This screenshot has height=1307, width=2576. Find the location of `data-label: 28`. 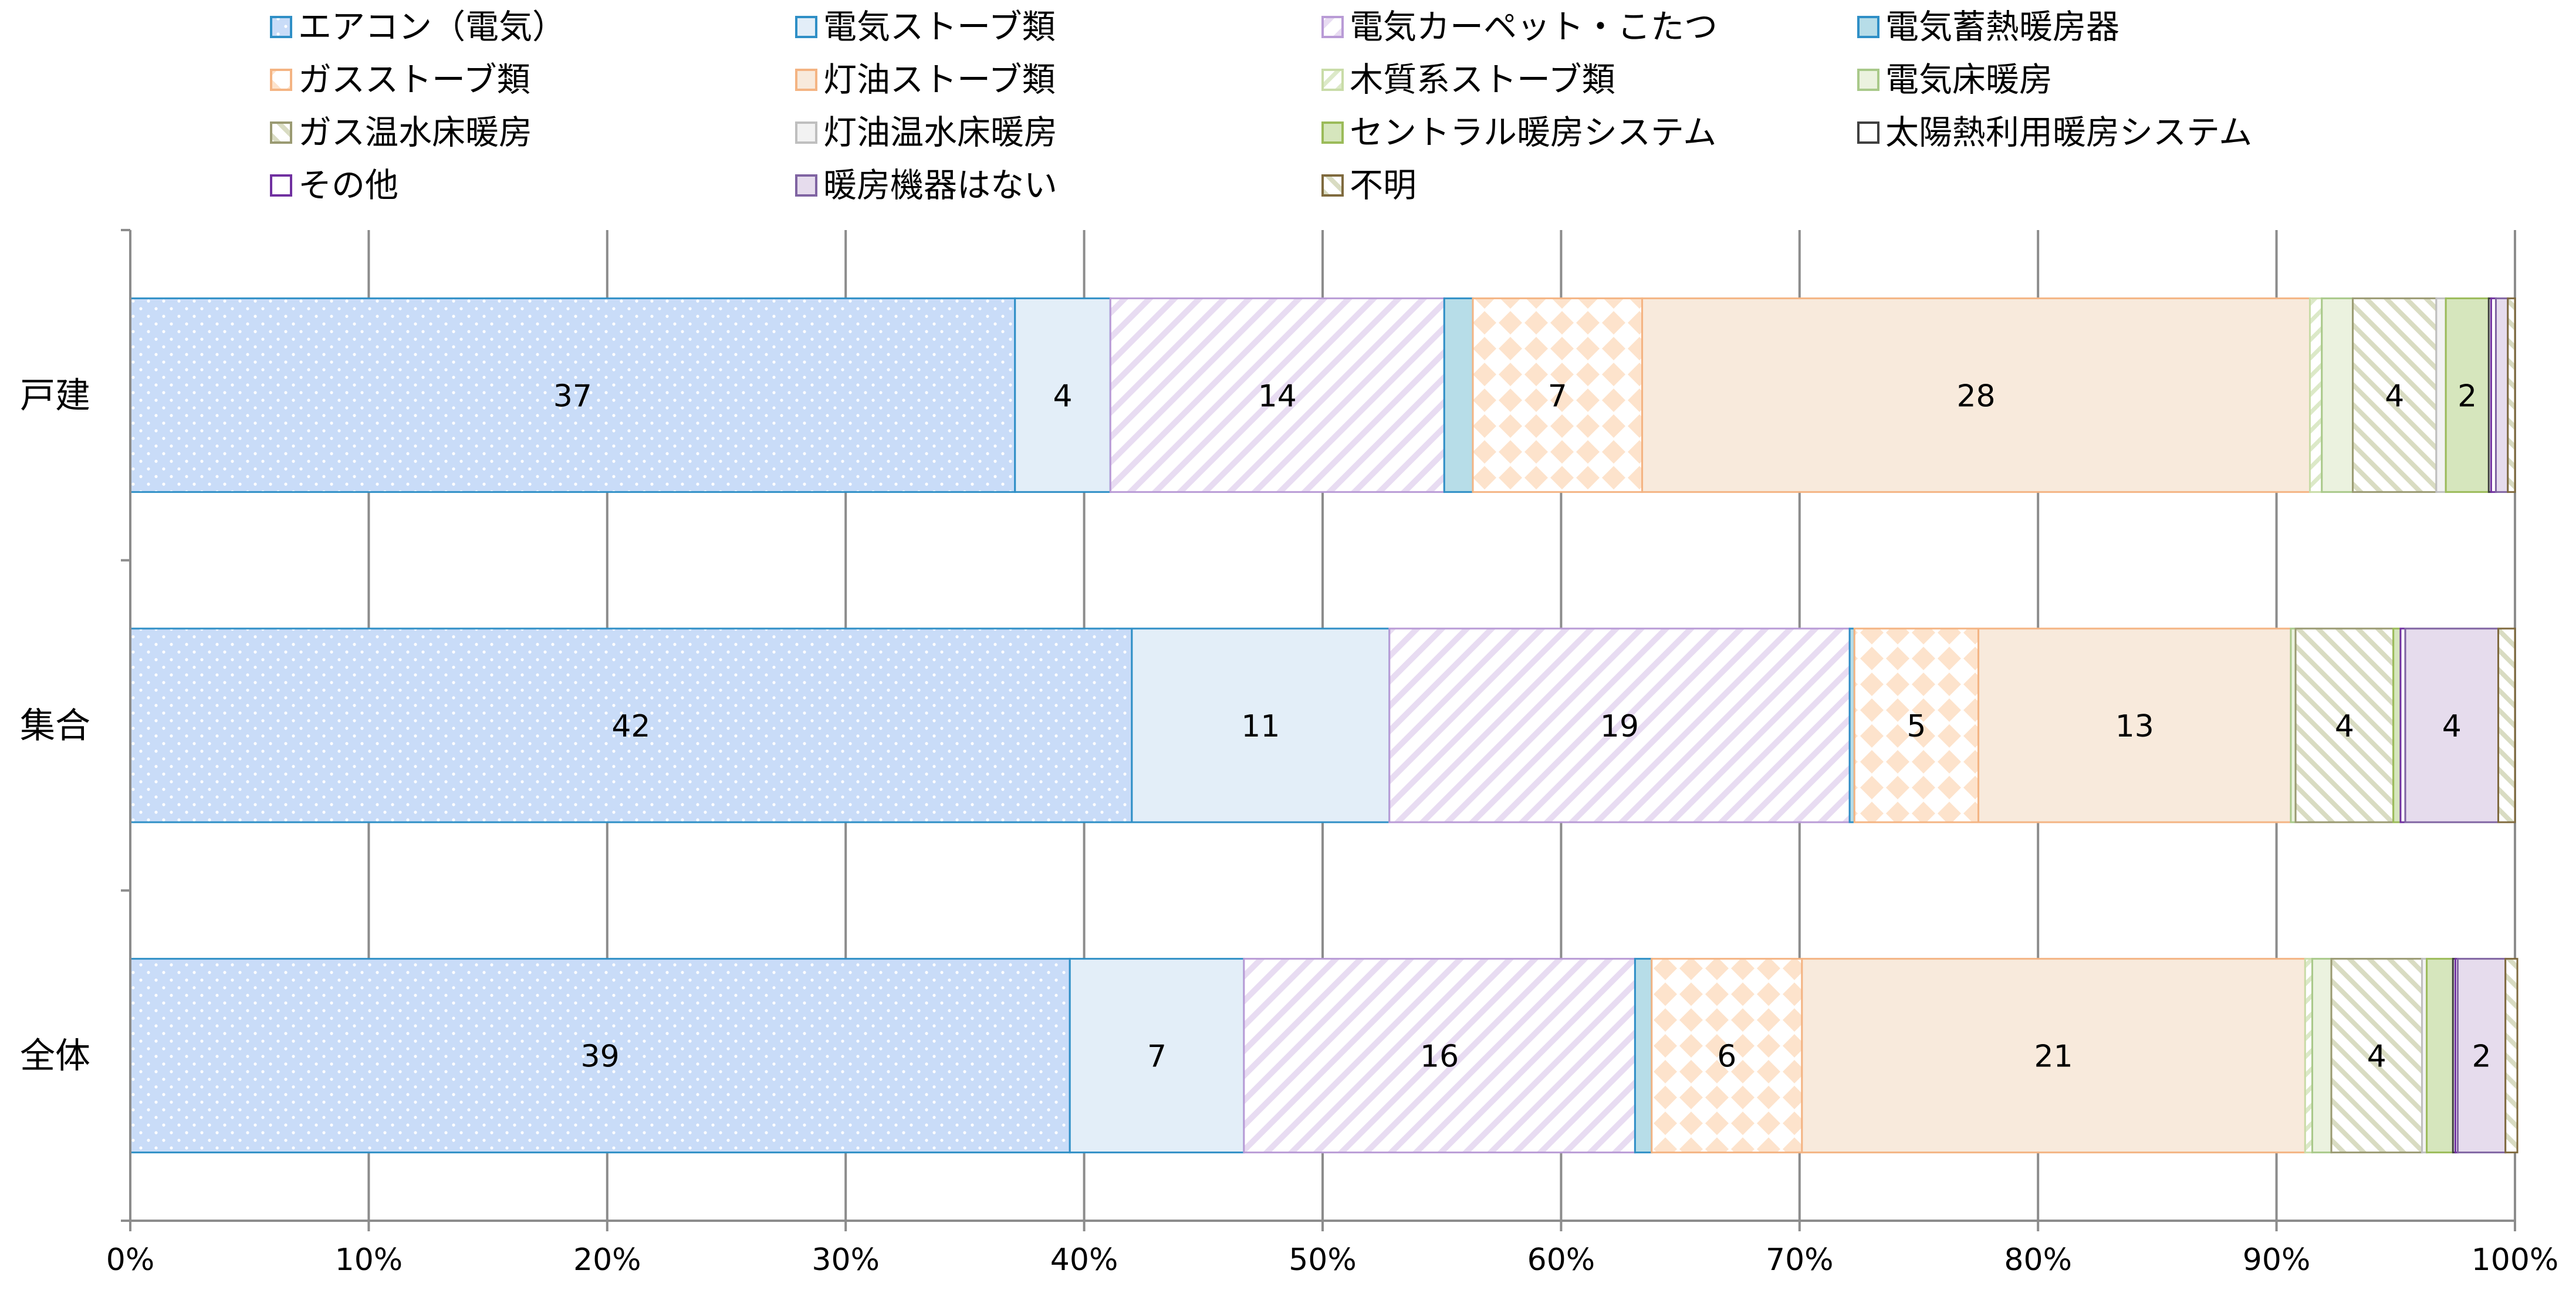

data-label: 28 is located at coordinates (1975, 396).